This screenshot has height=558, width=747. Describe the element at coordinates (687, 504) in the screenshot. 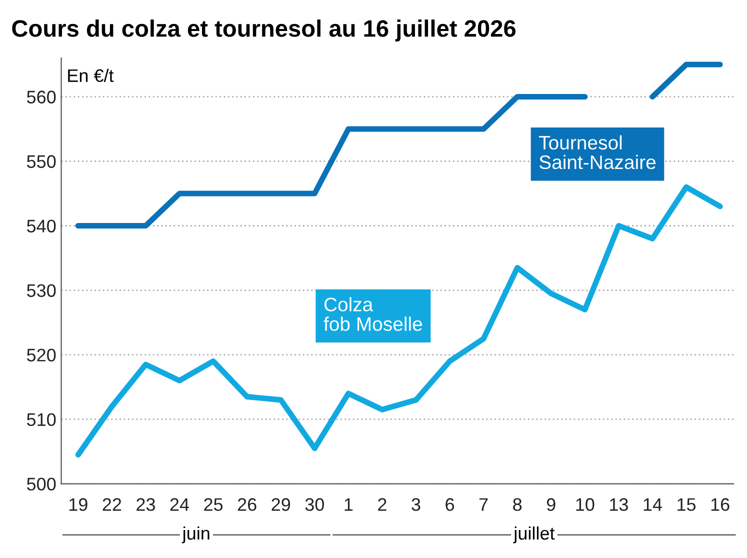

I see `x-tick-label: 15` at that location.